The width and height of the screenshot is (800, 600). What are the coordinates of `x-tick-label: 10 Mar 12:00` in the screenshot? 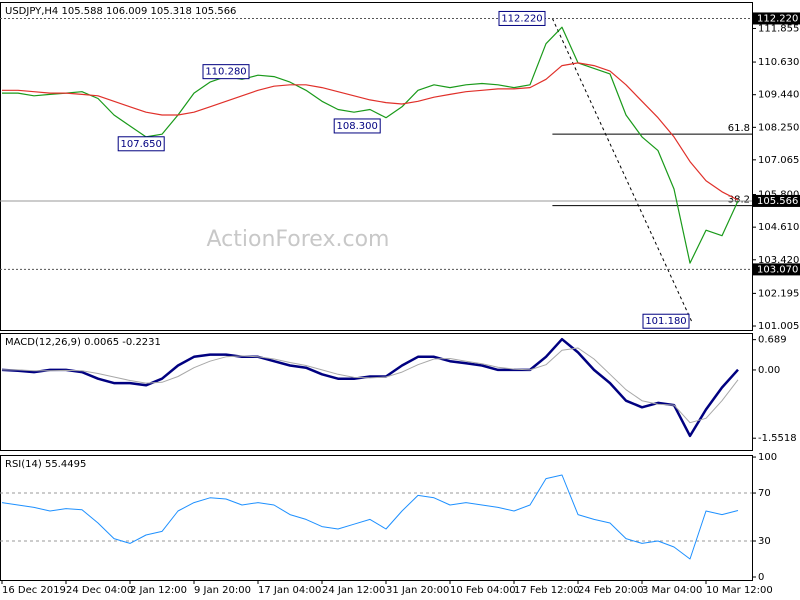 It's located at (739, 590).